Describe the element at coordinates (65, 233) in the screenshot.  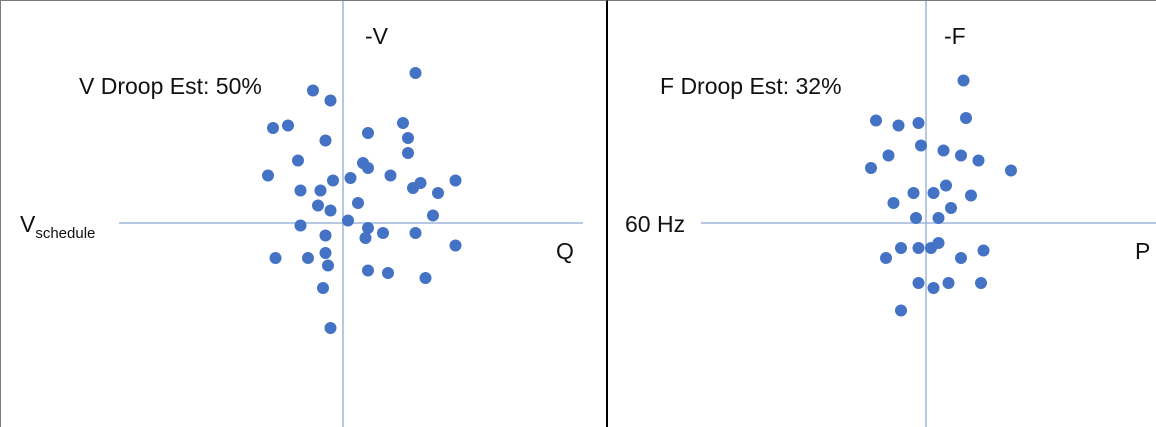
I see `v-schedule-subscript: schedule` at that location.